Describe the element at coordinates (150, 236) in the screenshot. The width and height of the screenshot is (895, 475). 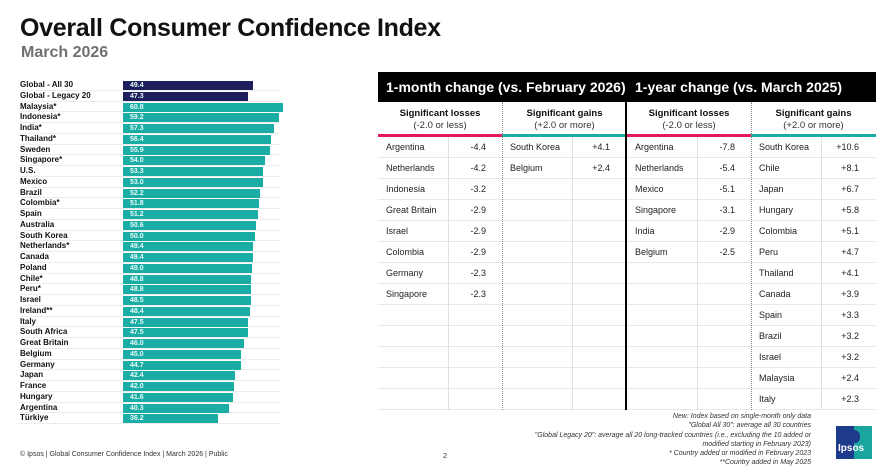
I see `bar-row: South Korea 50.0` at that location.